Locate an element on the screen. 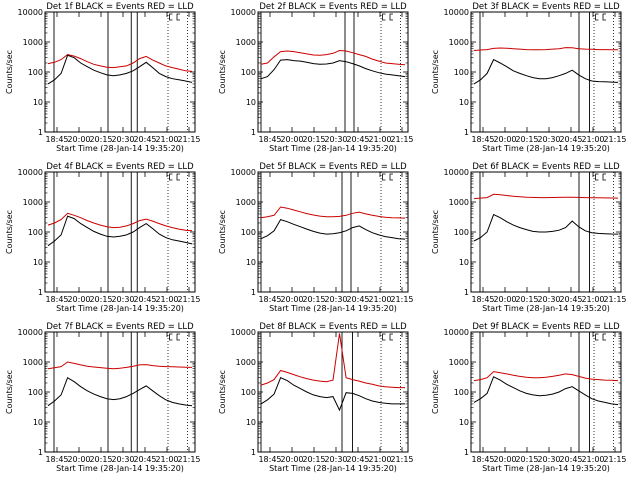 The width and height of the screenshot is (640, 480). panel-title: Det 9f BLACK = Events RED = LLD is located at coordinates (546, 327).